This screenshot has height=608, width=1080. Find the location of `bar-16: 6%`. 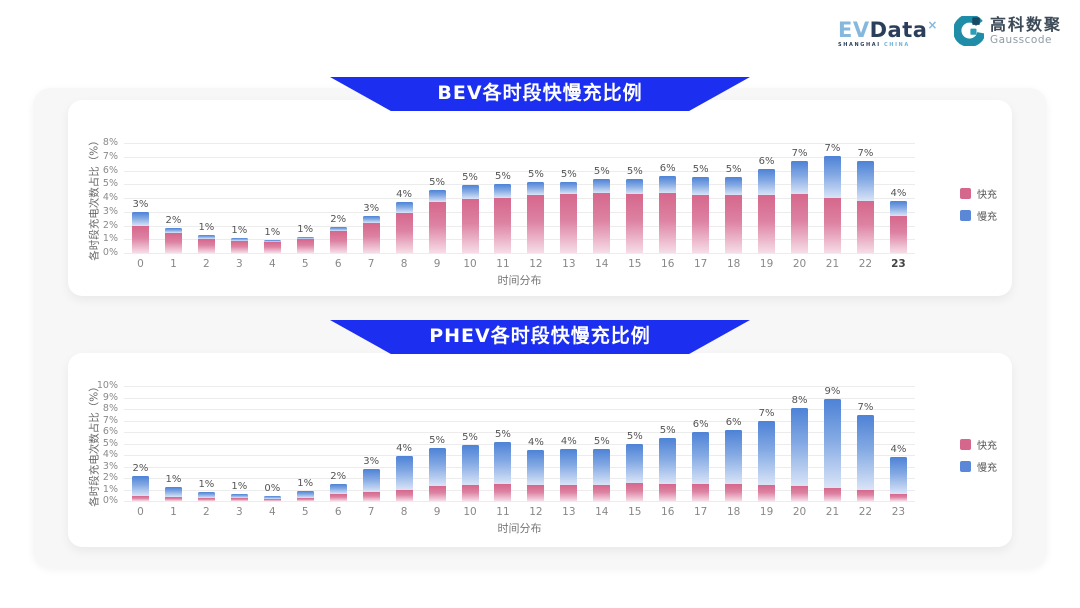

bar-16: 6% is located at coordinates (667, 198).